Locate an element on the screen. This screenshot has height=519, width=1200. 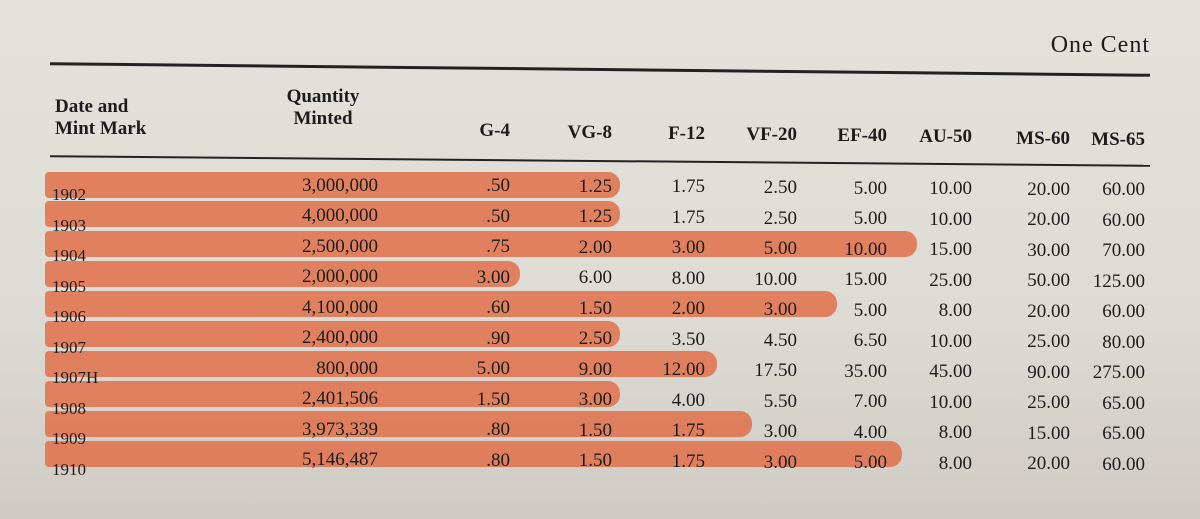
column-header: MS-65 is located at coordinates (1118, 139).